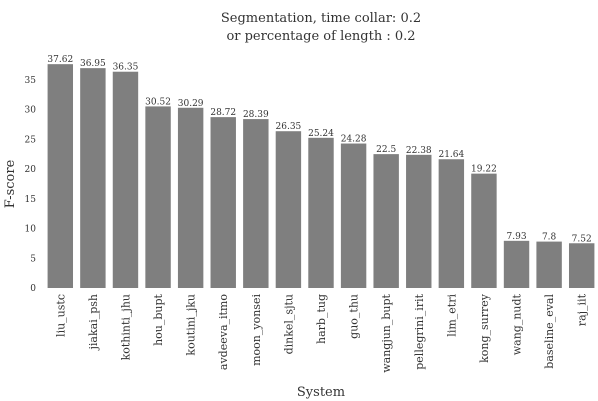  I want to click on x-tick-label: raj_iit, so click(582, 309).